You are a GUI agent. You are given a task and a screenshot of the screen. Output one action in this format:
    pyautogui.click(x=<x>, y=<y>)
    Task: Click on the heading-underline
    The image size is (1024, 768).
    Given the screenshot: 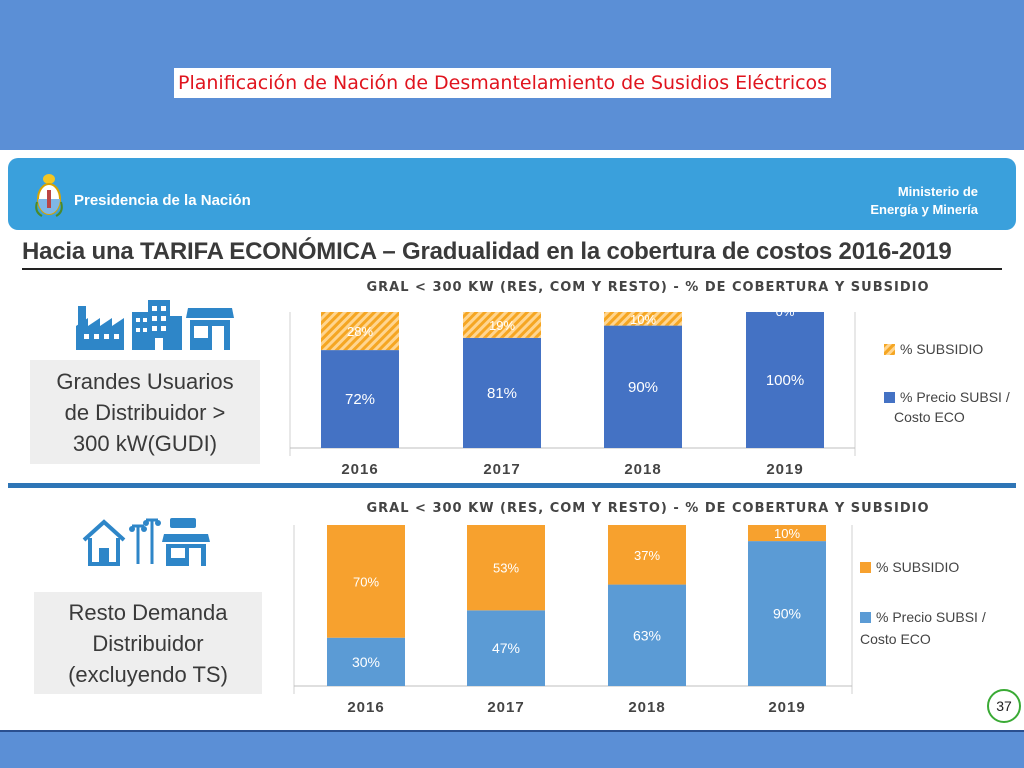 What is the action you would take?
    pyautogui.click(x=512, y=269)
    